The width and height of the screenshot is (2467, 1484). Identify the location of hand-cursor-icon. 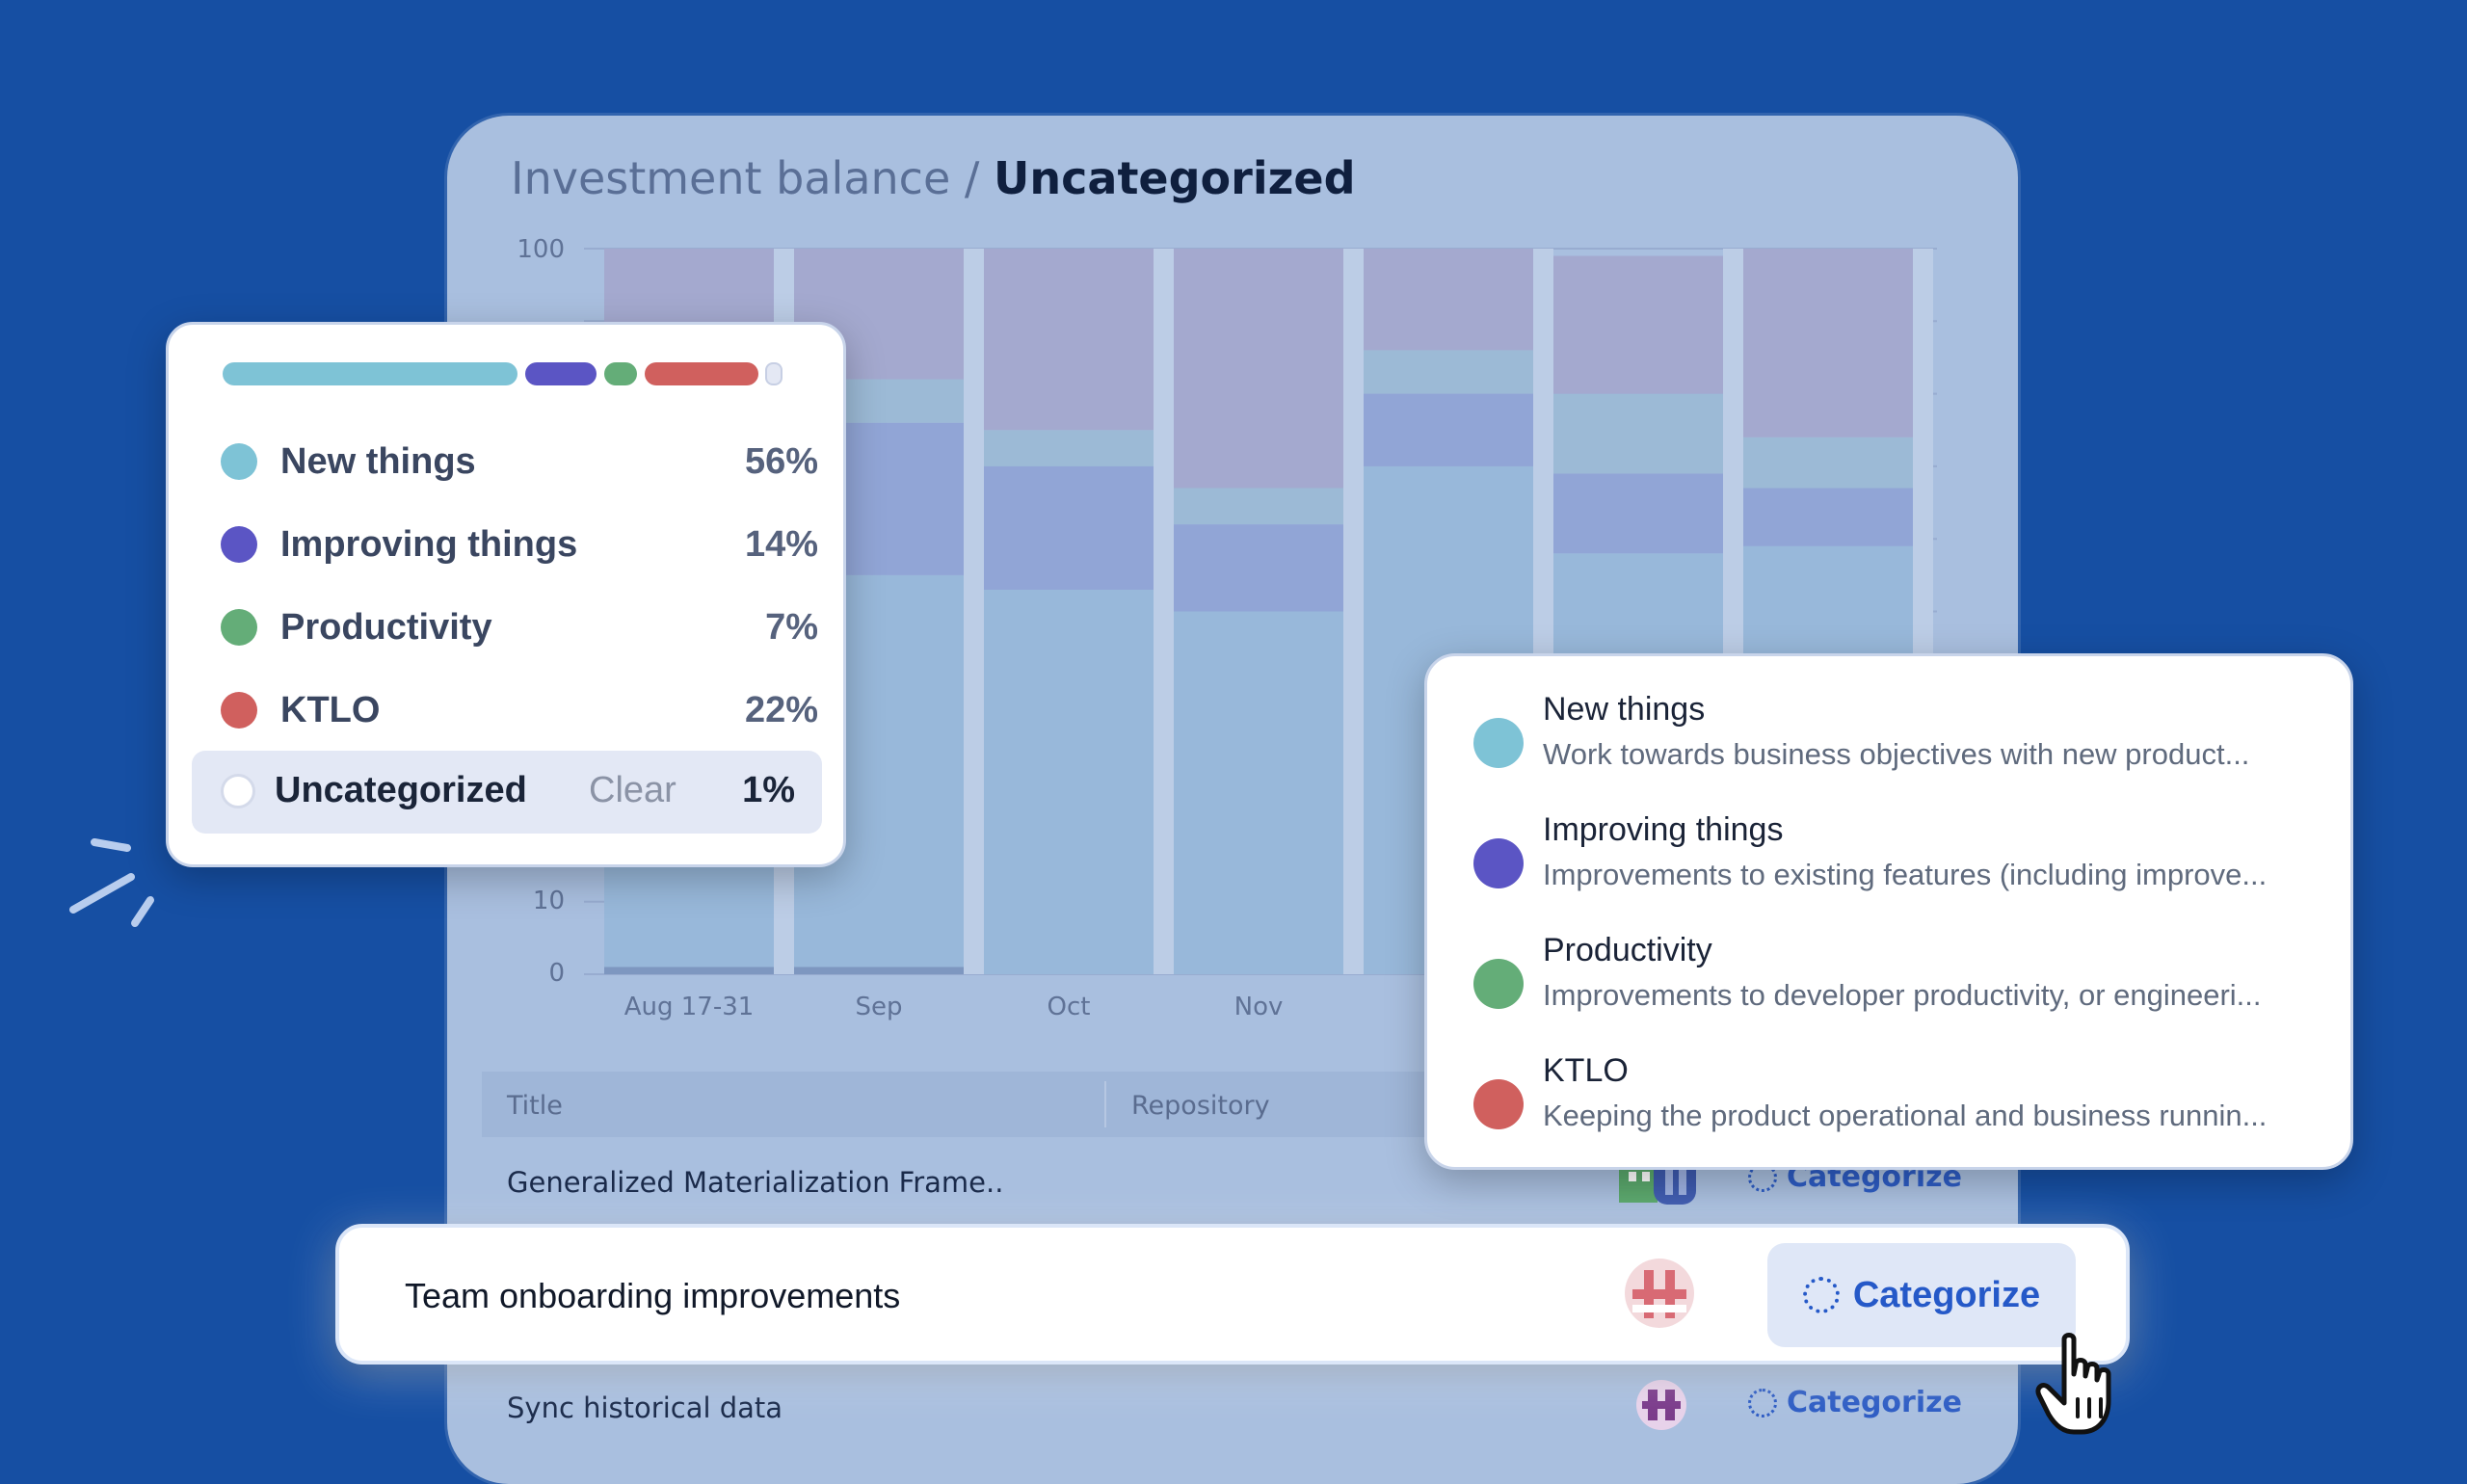
(2073, 1384).